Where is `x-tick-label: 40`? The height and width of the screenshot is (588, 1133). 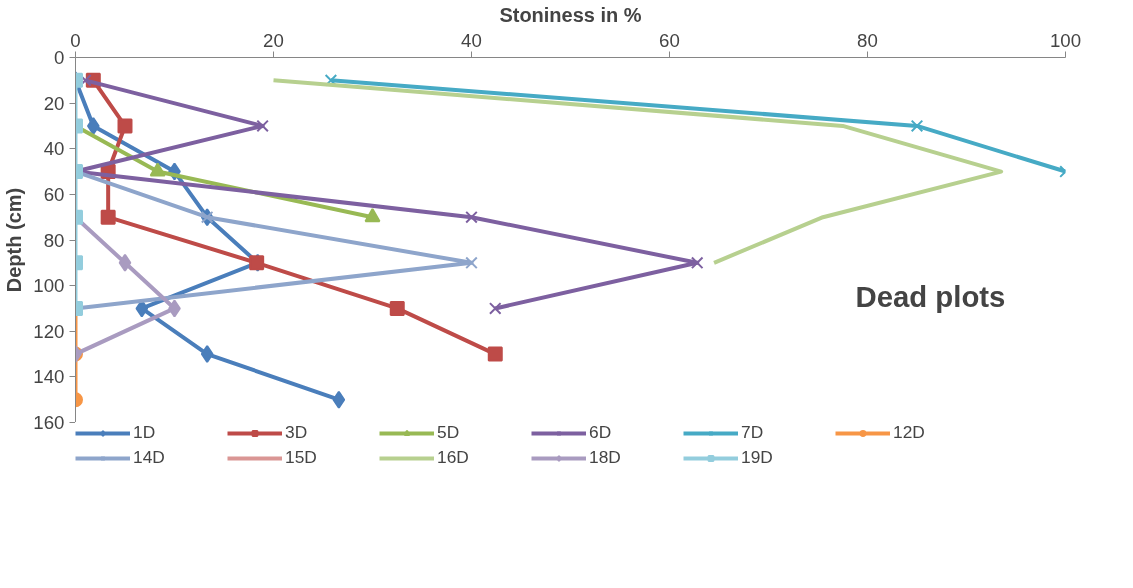
x-tick-label: 40 is located at coordinates (471, 40).